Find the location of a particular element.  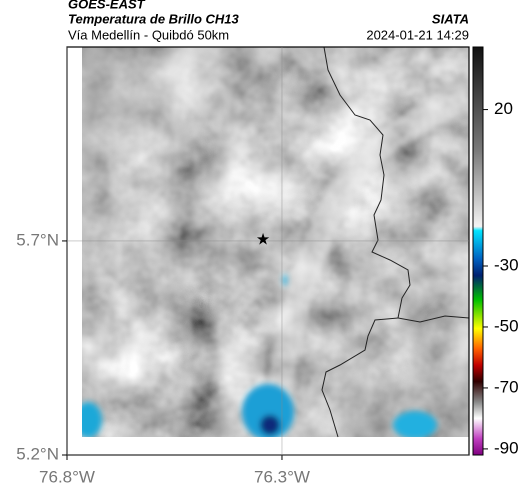

colorbar-label: -90 is located at coordinates (506, 447).